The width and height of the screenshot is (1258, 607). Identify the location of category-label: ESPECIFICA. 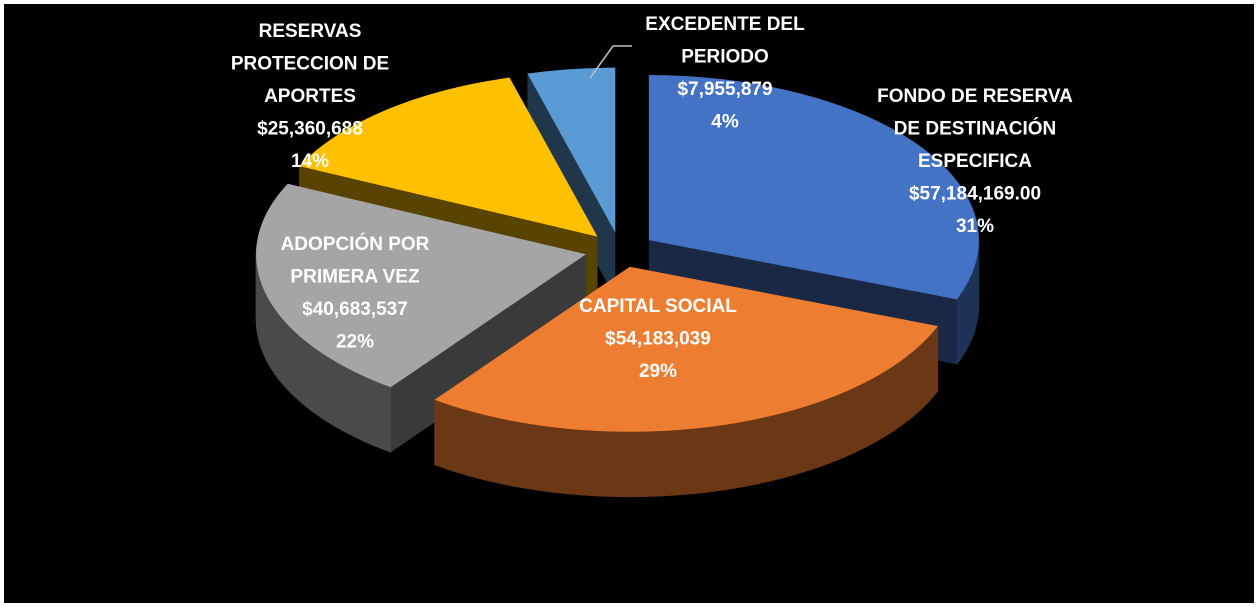
(975, 161).